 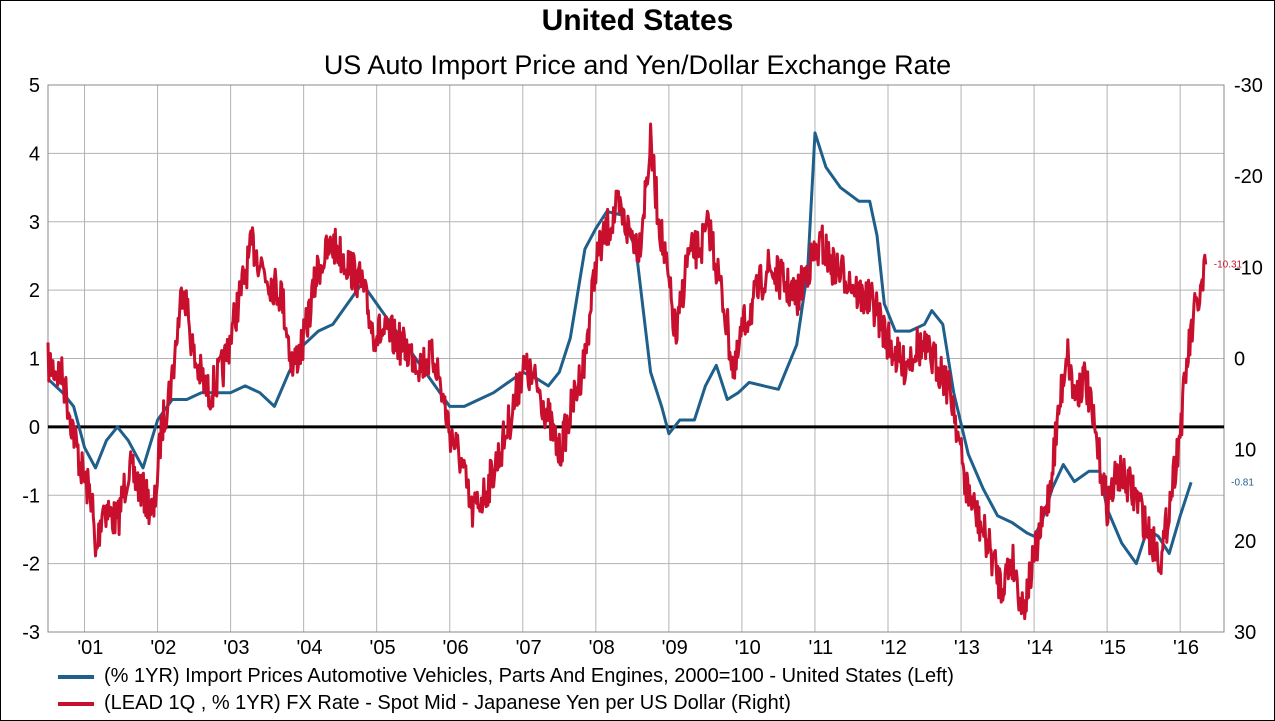 I want to click on right-tick-label: -20, so click(x=1248, y=177).